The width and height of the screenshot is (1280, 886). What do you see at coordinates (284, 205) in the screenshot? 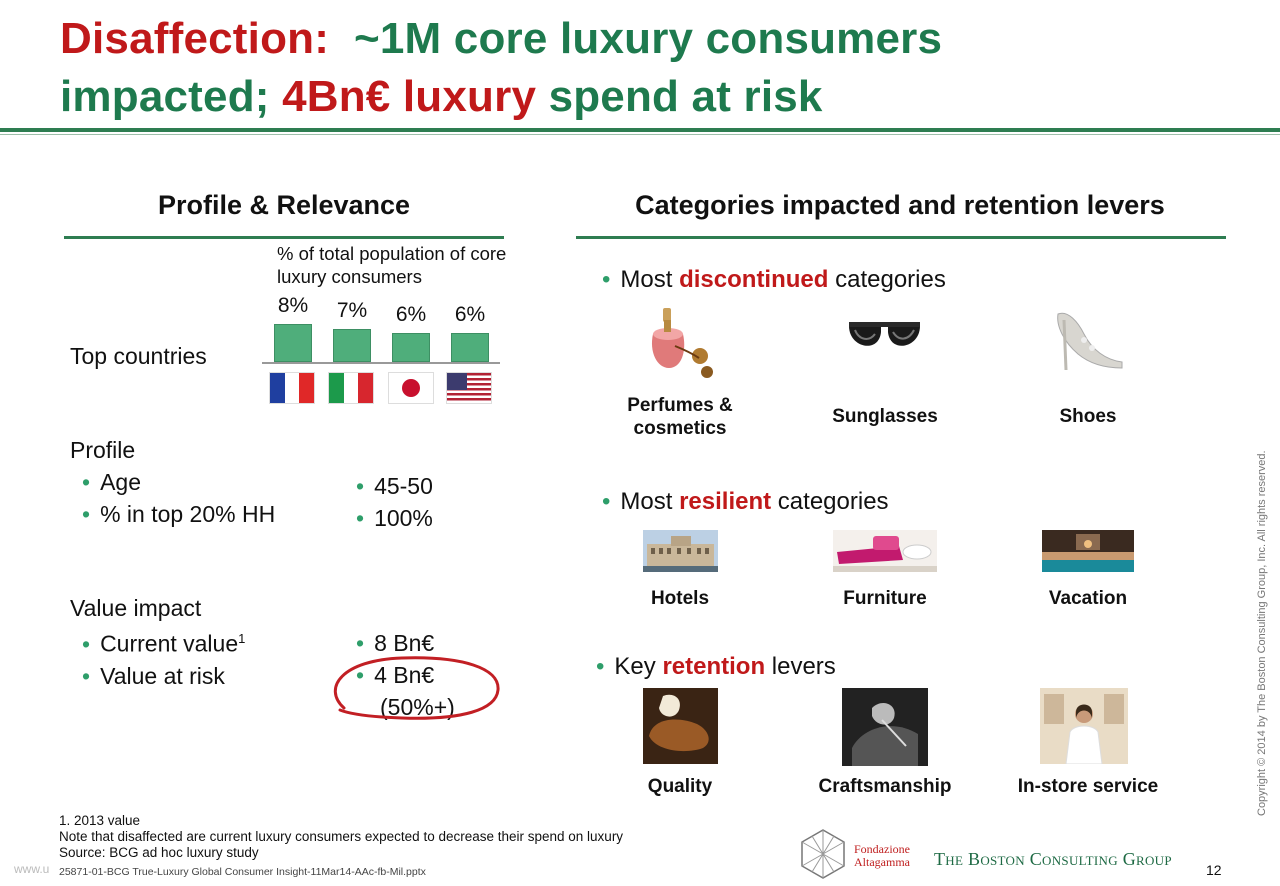
I see `left-heading: Profile & Relevance` at bounding box center [284, 205].